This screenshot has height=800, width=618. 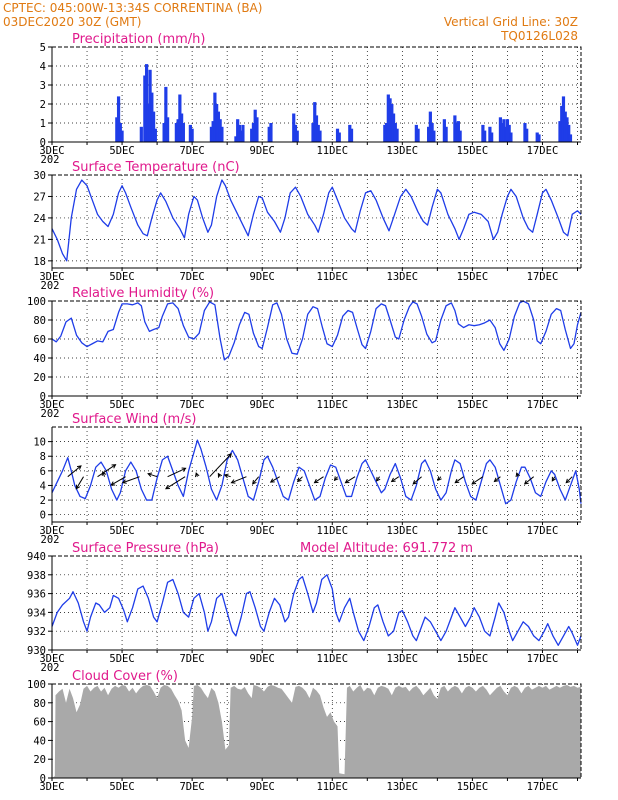 What do you see at coordinates (39, 741) in the screenshot?
I see `cloud-ytick-label: 40` at bounding box center [39, 741].